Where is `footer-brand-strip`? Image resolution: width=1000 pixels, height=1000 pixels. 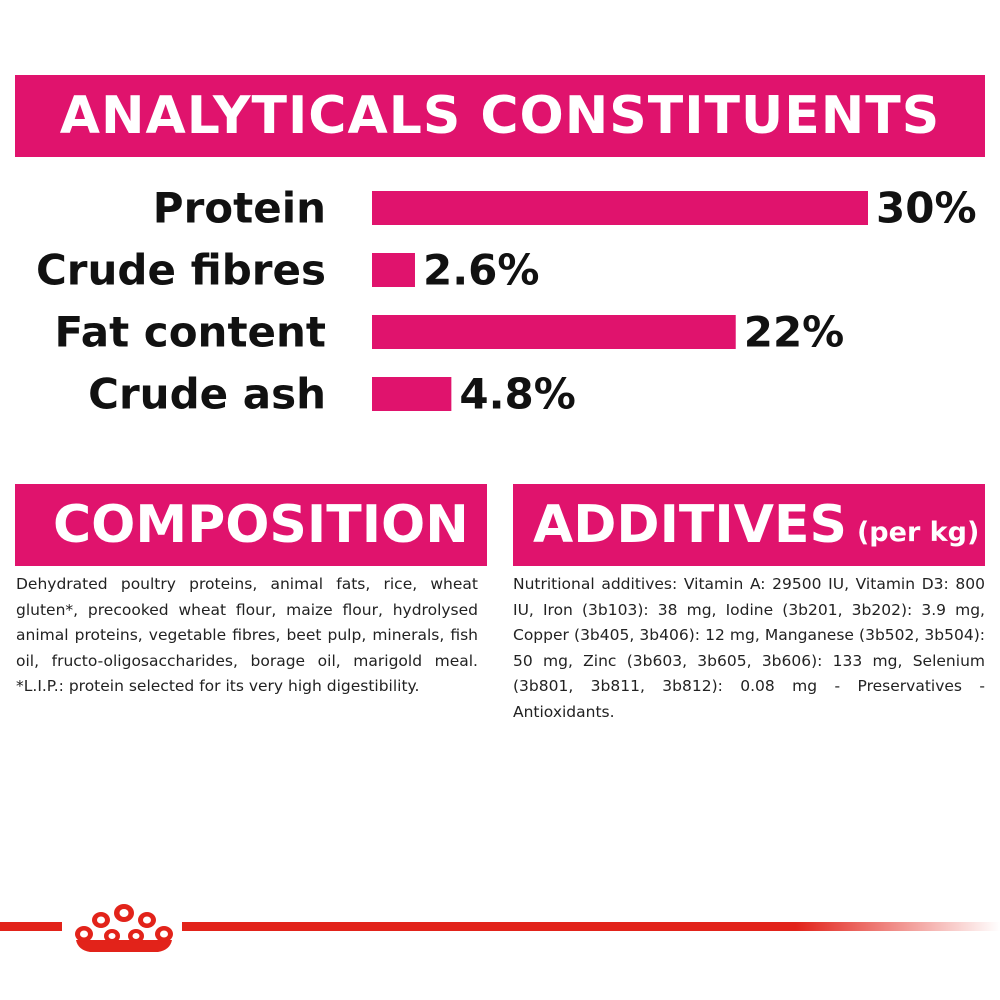 footer-brand-strip is located at coordinates (500, 928).